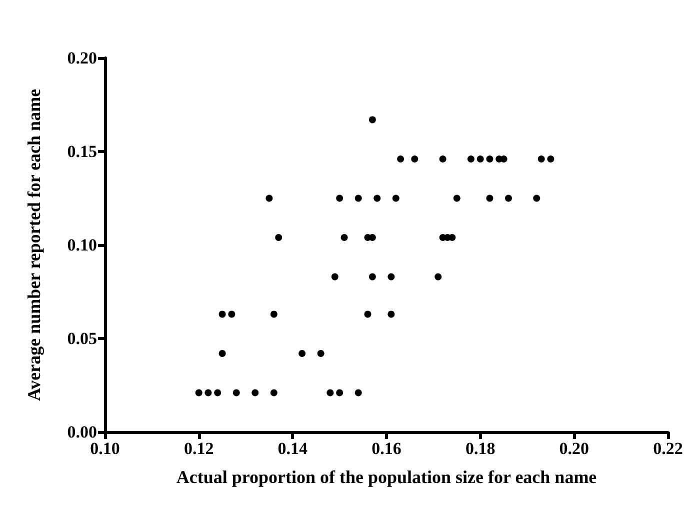  What do you see at coordinates (480, 448) in the screenshot?
I see `x-tick-label: 0.18` at bounding box center [480, 448].